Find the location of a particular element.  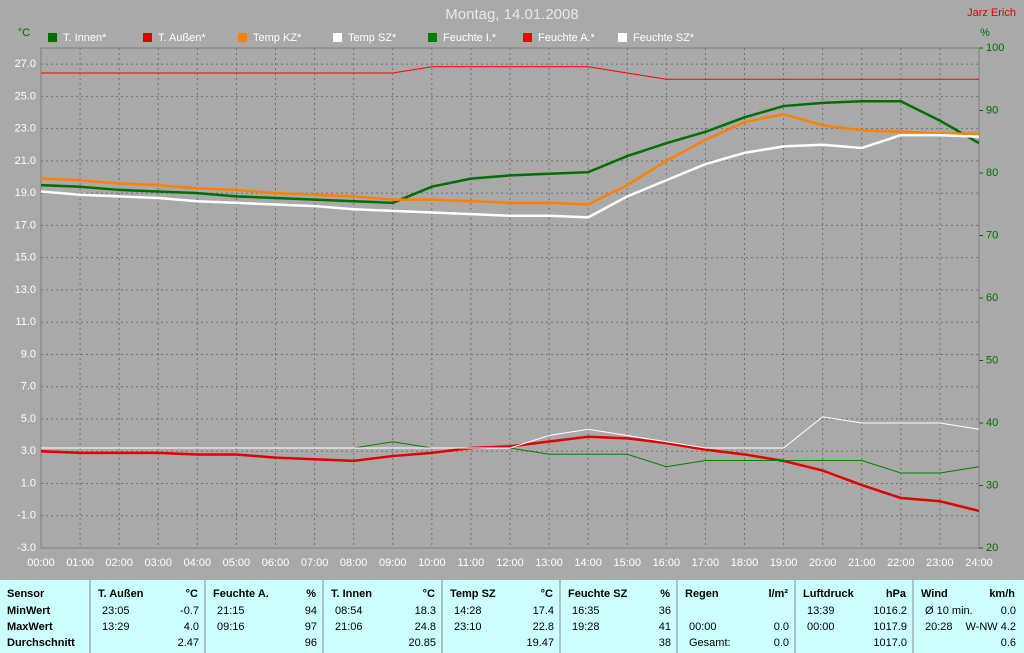

row-label: Sensor is located at coordinates (26, 594).